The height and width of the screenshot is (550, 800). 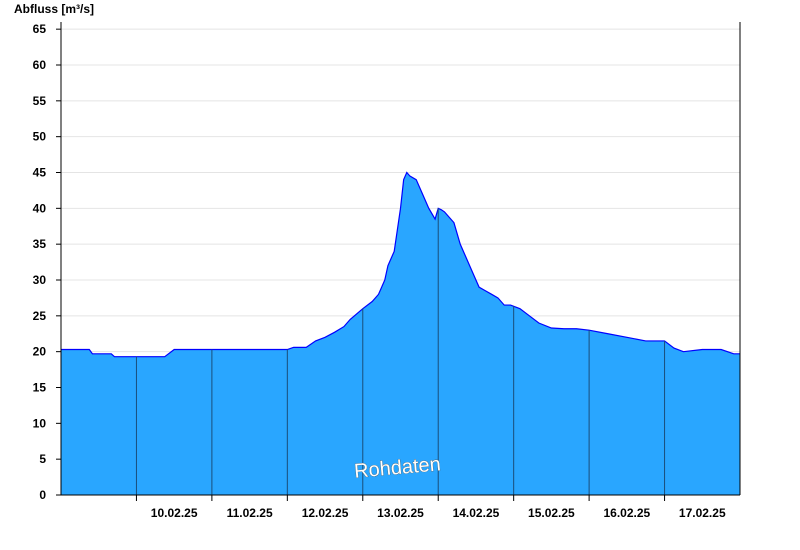 I want to click on x-tick-label: 11.02.25, so click(x=250, y=513).